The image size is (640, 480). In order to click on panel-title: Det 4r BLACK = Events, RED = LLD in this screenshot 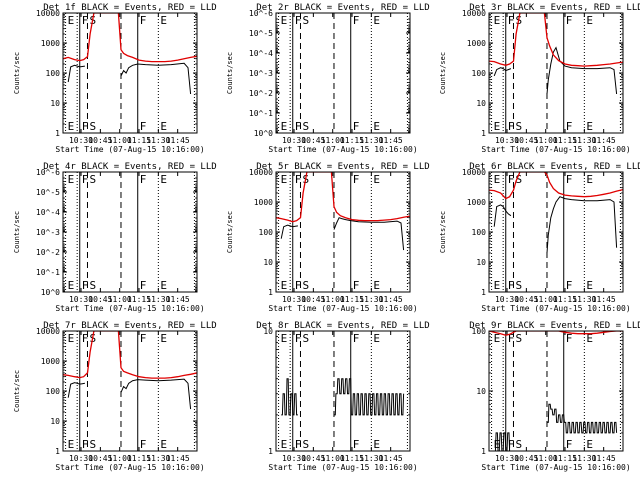, I will do `click(129, 167)`.